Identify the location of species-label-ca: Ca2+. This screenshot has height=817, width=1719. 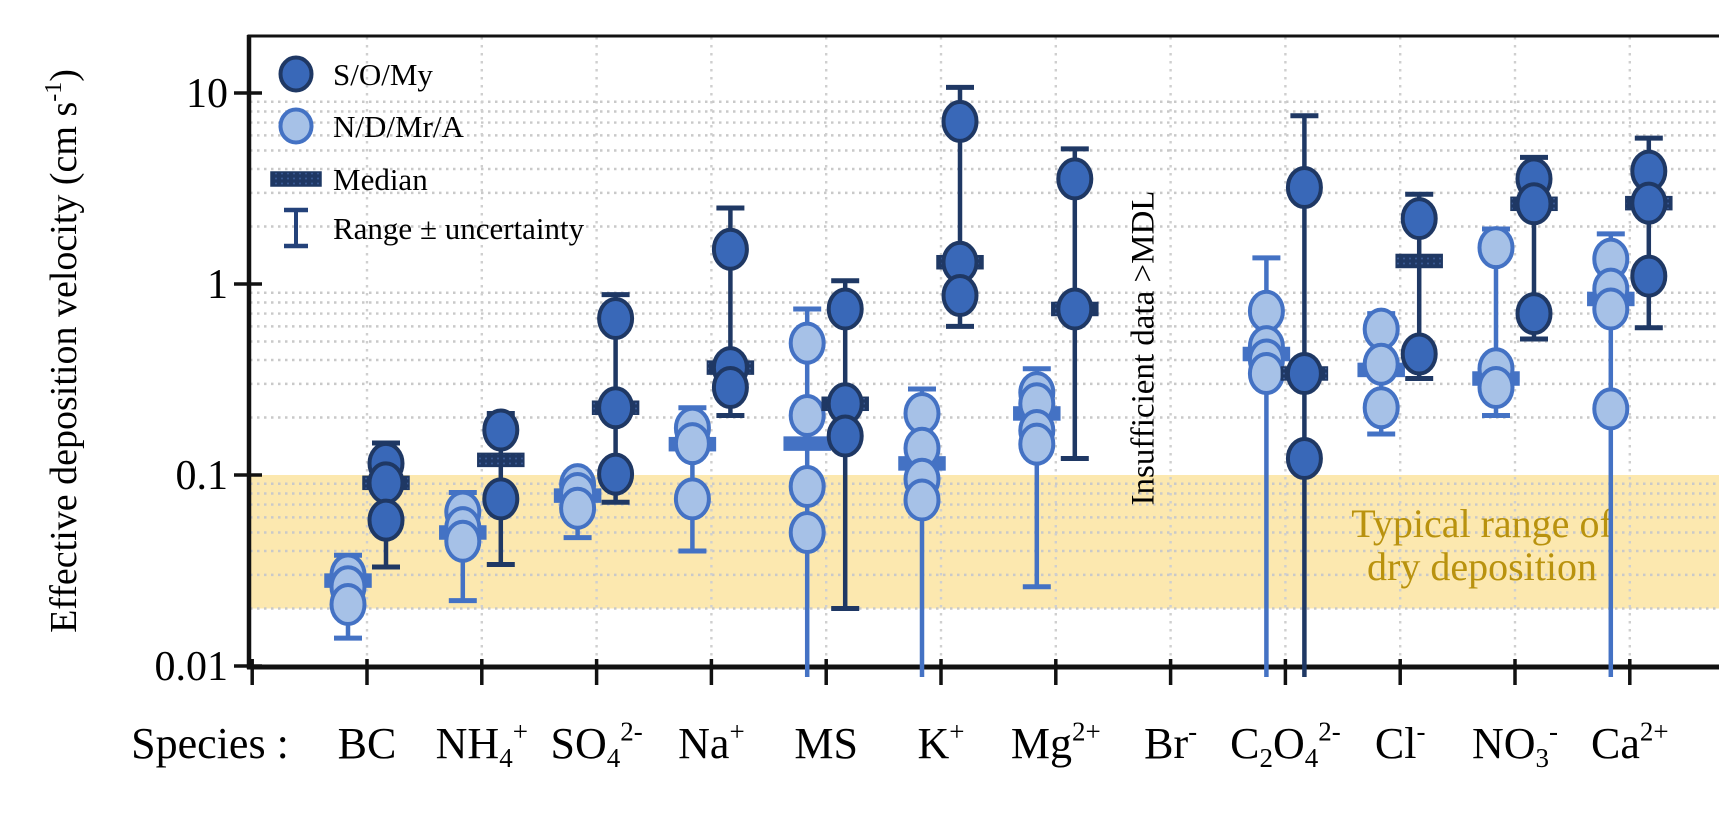
(1630, 742).